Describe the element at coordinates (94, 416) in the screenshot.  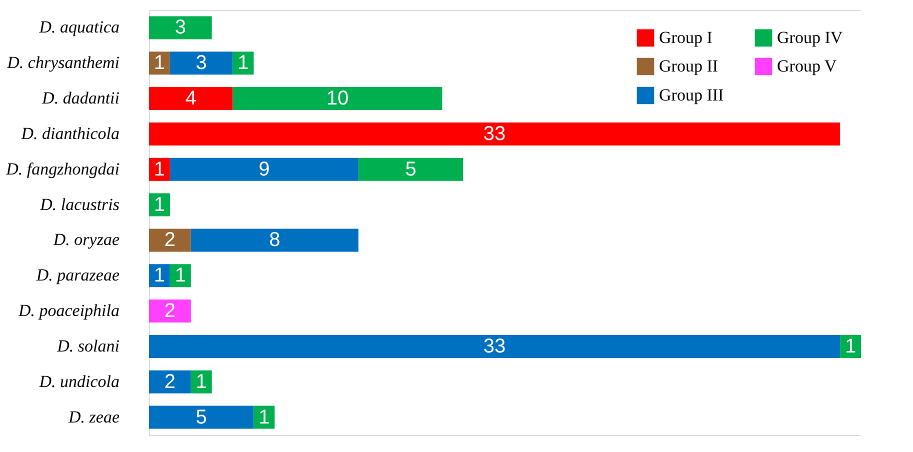
I see `y-tick-label: D. zeae` at that location.